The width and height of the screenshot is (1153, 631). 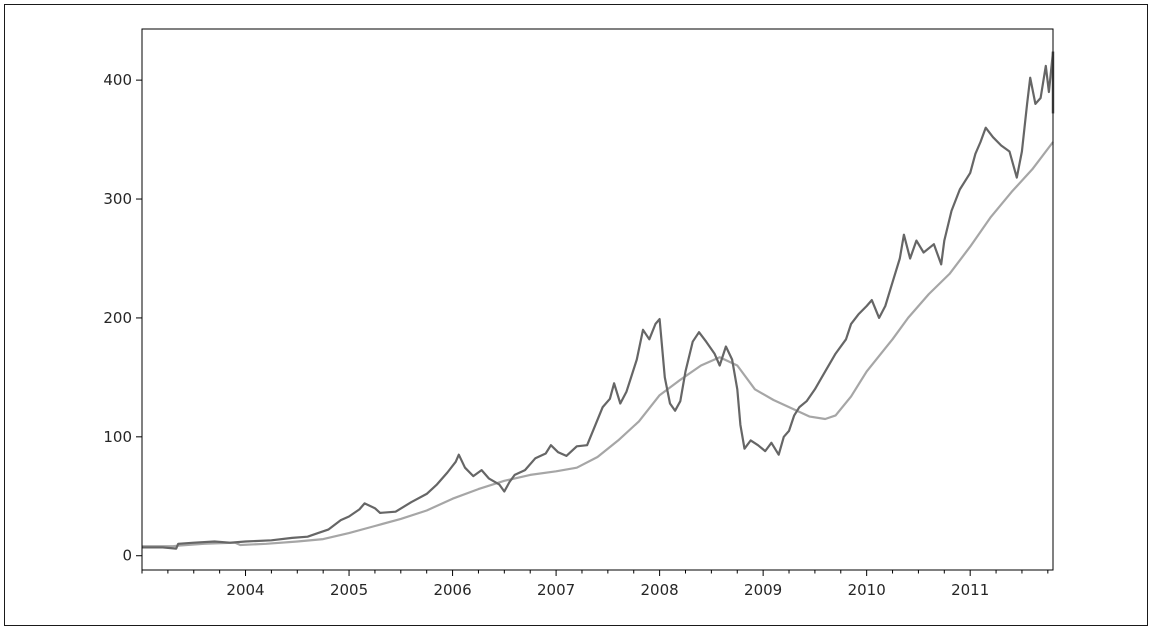 What do you see at coordinates (763, 590) in the screenshot?
I see `x-tick-label: 2009` at bounding box center [763, 590].